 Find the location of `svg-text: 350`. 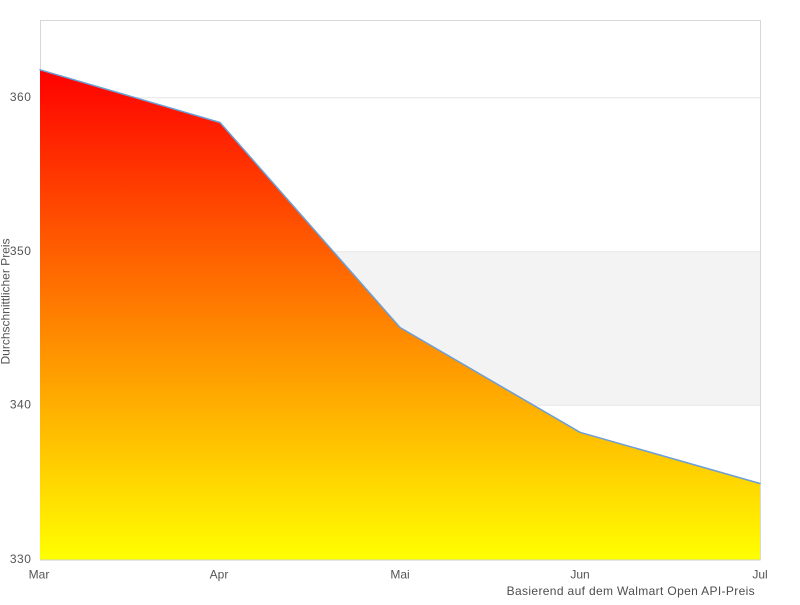

svg-text: 350 is located at coordinates (21, 251).